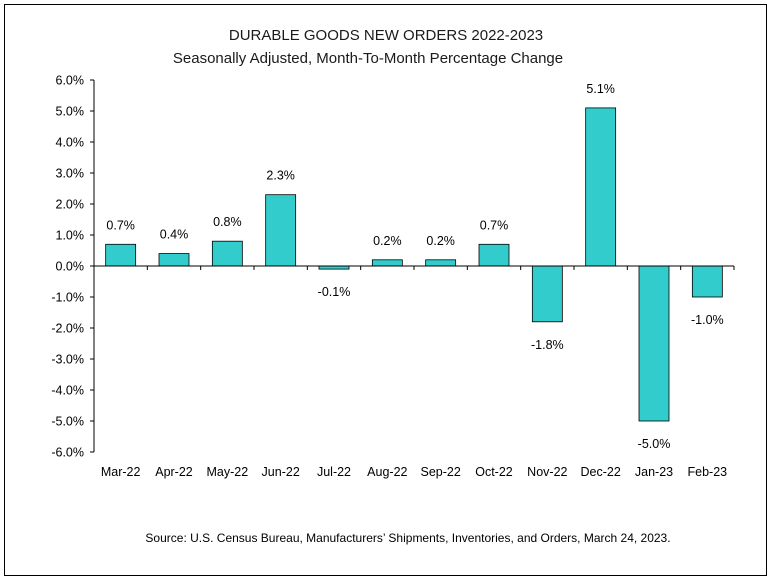 This screenshot has width=773, height=582. I want to click on data-label: 5.1%, so click(600, 89).